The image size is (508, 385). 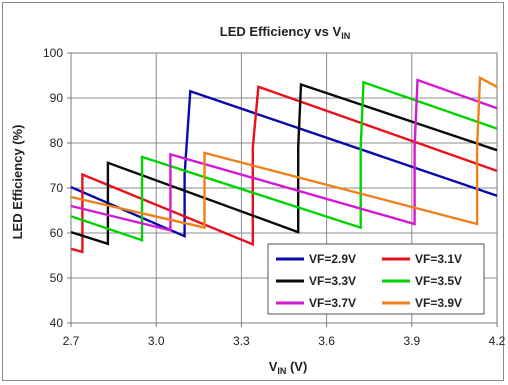 I want to click on chart-title: LED Efficiency vs VIN, so click(x=285, y=32).